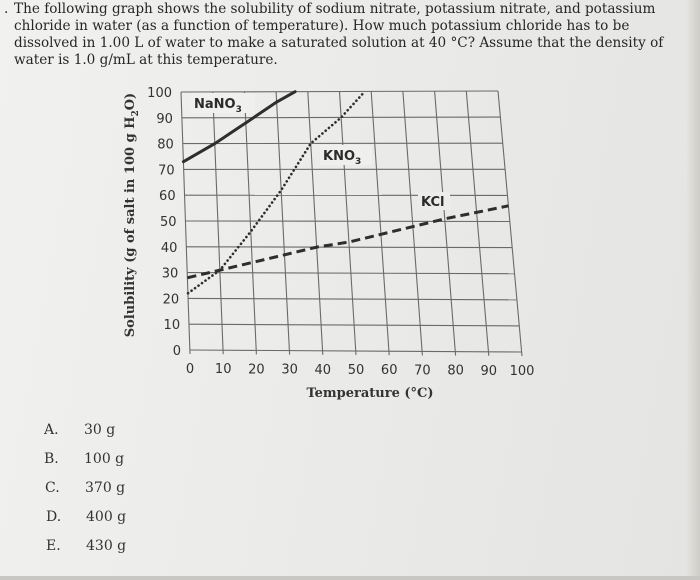 The image size is (700, 580). Describe the element at coordinates (342, 158) in the screenshot. I see `svg-text: KNO3` at that location.